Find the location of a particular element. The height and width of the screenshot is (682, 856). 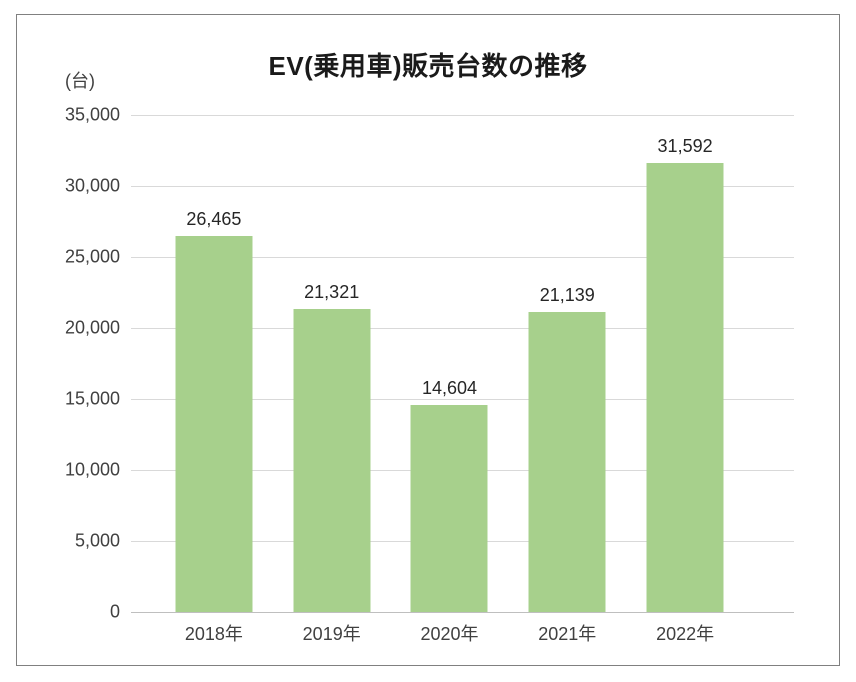

chart-title: EV(乗用車)販売台数の推移 is located at coordinates (428, 66).